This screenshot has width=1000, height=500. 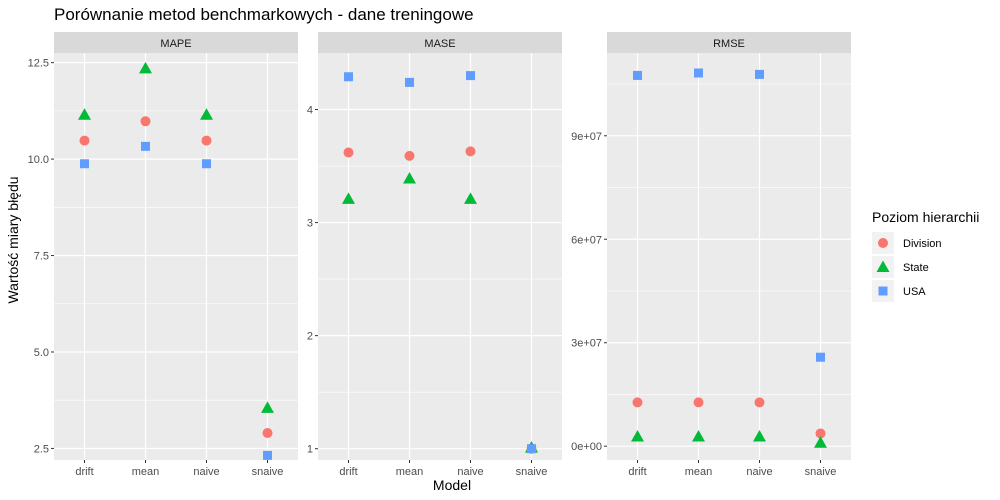 What do you see at coordinates (586, 137) in the screenshot?
I see `y-tick-label: 9e+07` at bounding box center [586, 137].